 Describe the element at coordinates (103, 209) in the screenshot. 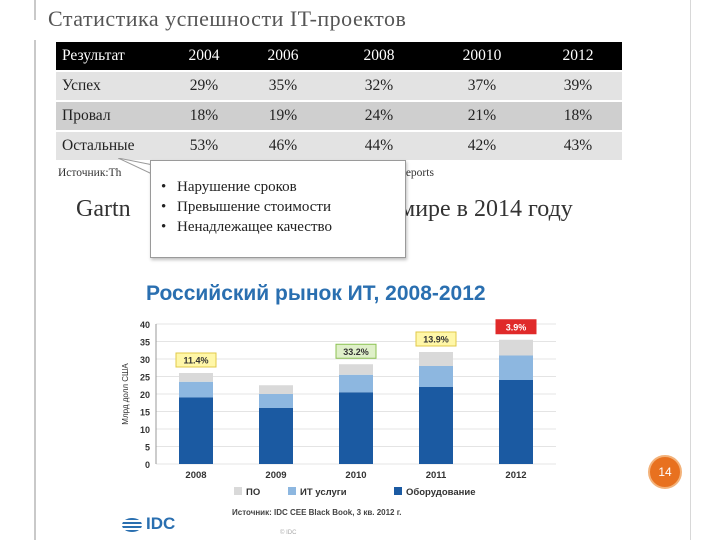

I see `gartner-text: Gartn` at that location.